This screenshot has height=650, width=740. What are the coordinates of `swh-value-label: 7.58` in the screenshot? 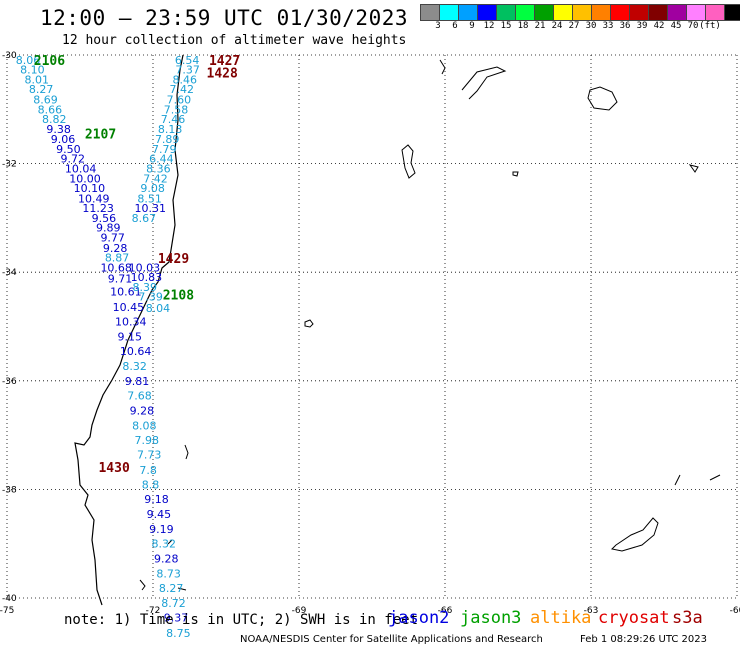 It's located at (176, 109).